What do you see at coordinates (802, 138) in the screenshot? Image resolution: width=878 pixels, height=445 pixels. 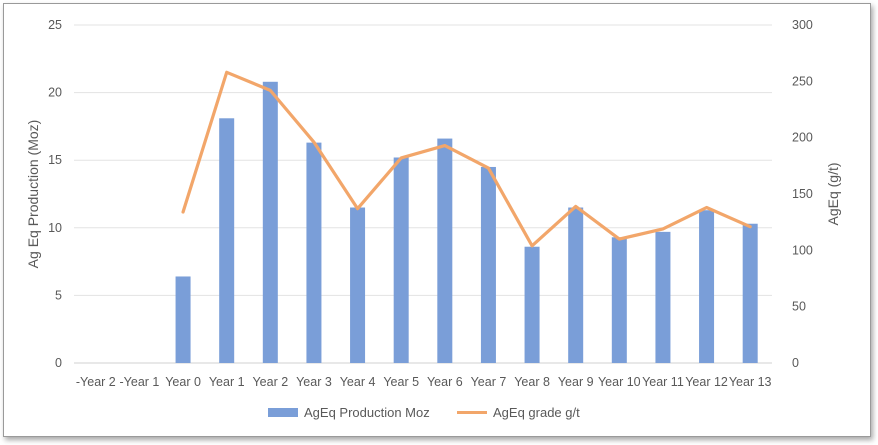 I see `right-tick-label: 200` at bounding box center [802, 138].